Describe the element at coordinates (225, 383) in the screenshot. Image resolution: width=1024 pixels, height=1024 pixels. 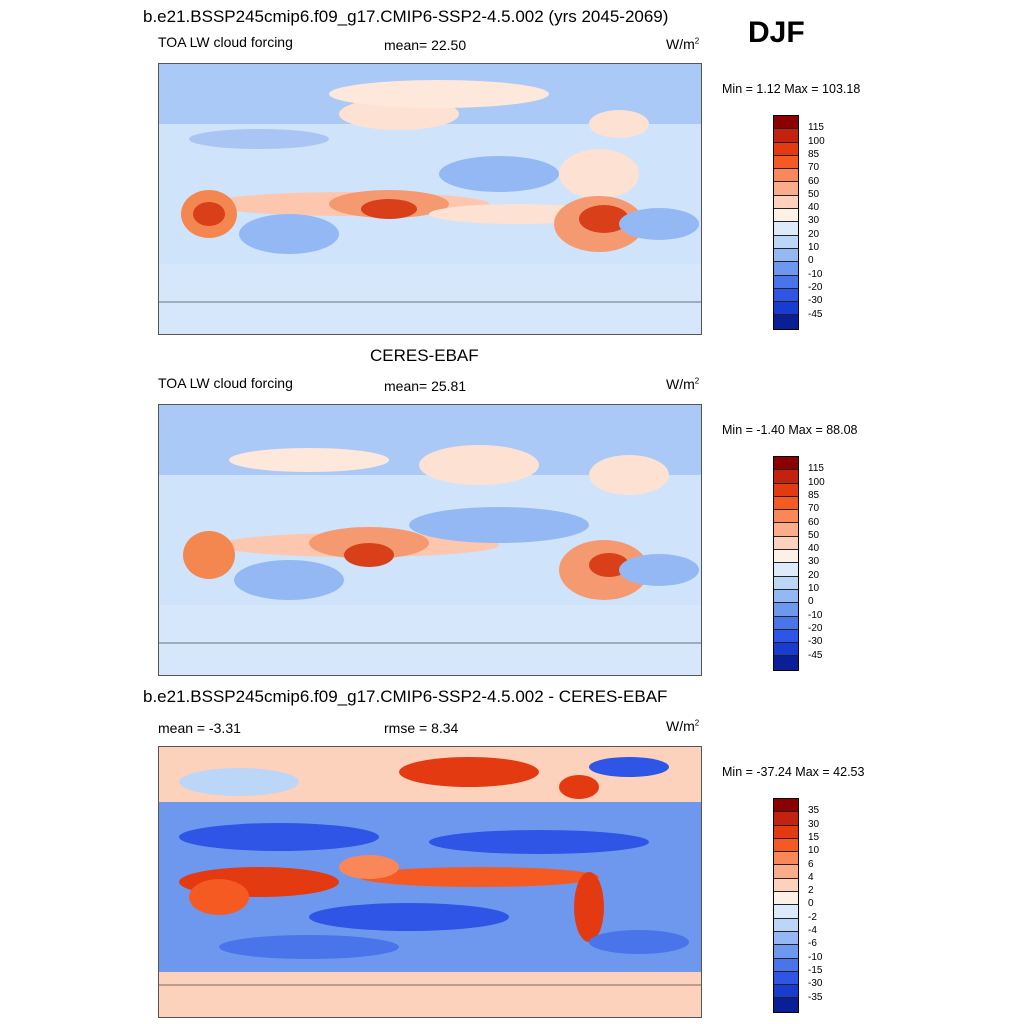
I see `panel2-variable: TOA LW cloud forcing` at that location.